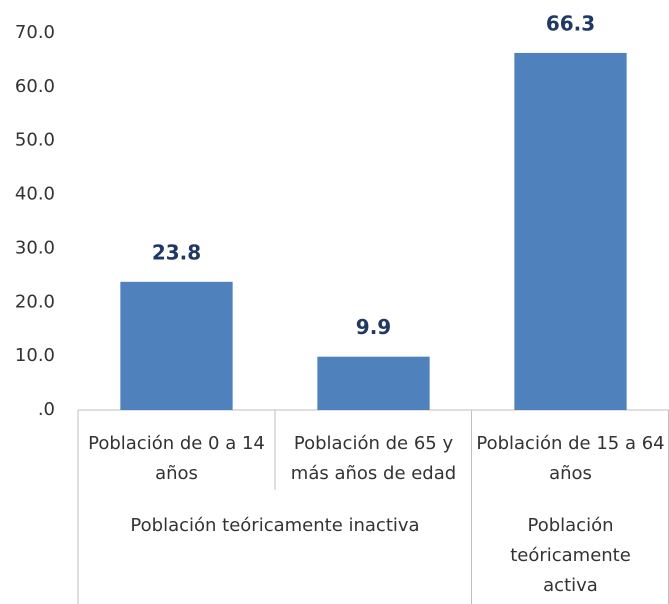 This screenshot has height=604, width=669. I want to click on y-tick-label: 10.0, so click(35, 355).